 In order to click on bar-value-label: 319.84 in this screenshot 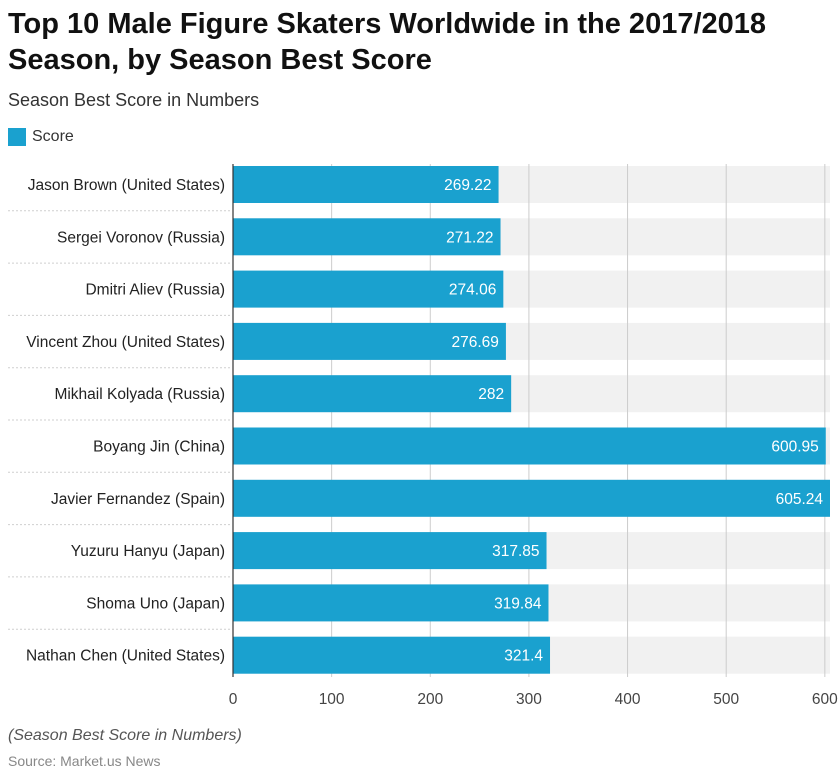, I will do `click(518, 603)`.